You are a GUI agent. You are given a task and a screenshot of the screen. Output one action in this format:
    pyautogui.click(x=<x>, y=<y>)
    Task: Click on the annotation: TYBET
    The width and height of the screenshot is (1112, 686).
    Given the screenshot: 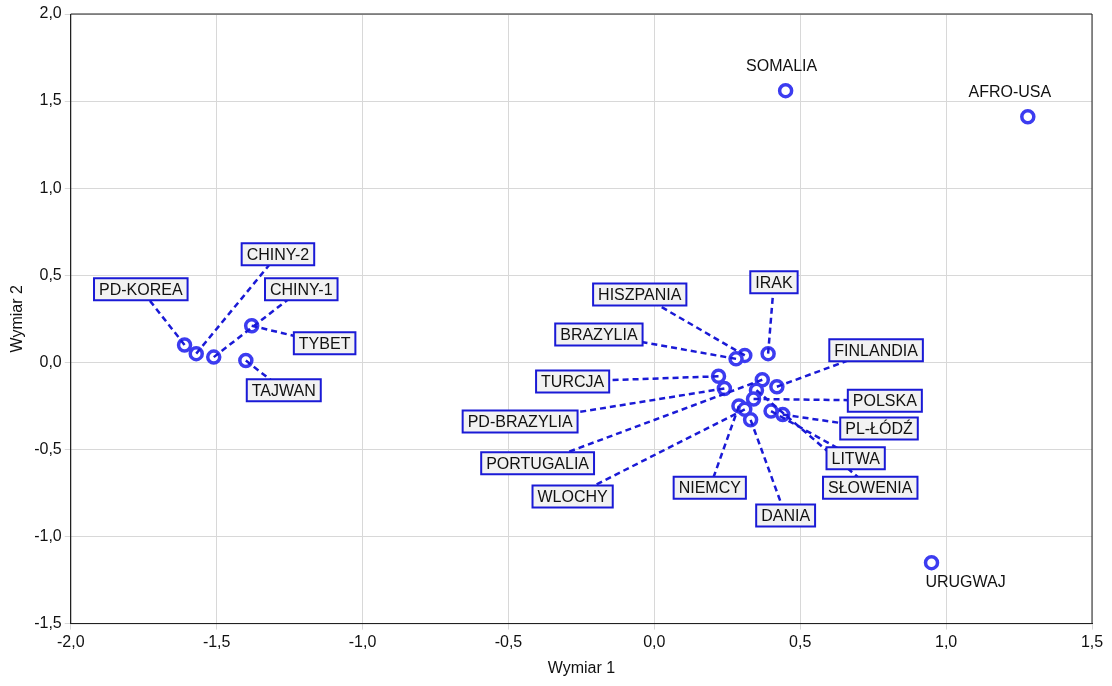 What is the action you would take?
    pyautogui.click(x=324, y=343)
    